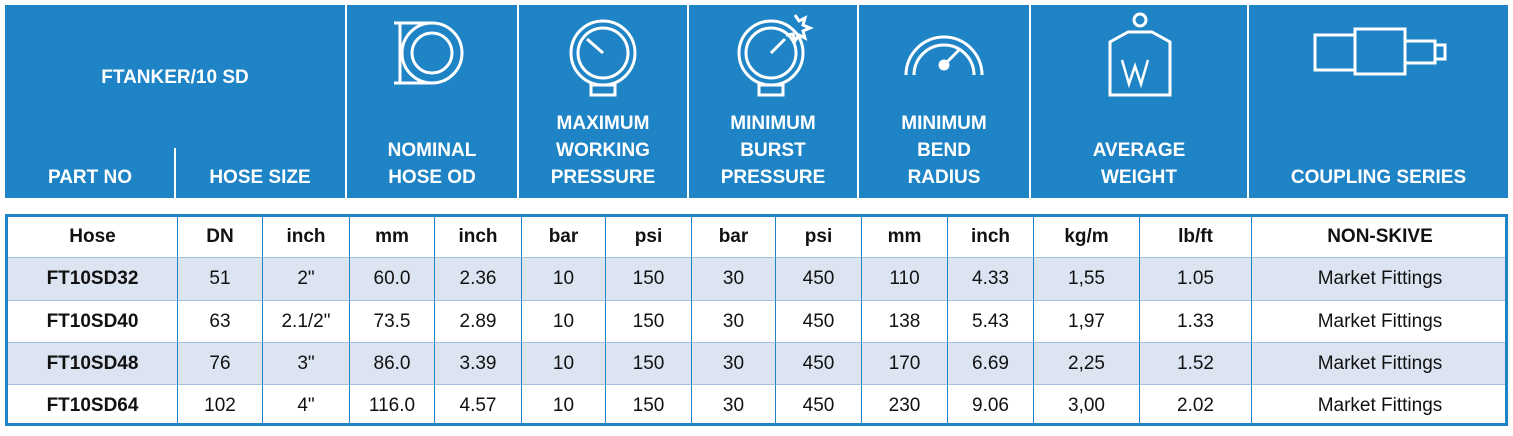  What do you see at coordinates (773, 150) in the screenshot?
I see `header-label: BURST` at bounding box center [773, 150].